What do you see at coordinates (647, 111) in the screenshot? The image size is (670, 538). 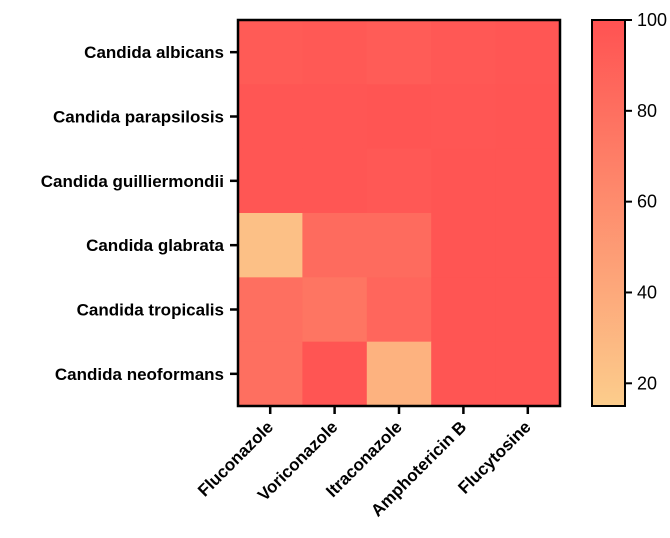 I see `colorbar-tick-label: 80` at bounding box center [647, 111].